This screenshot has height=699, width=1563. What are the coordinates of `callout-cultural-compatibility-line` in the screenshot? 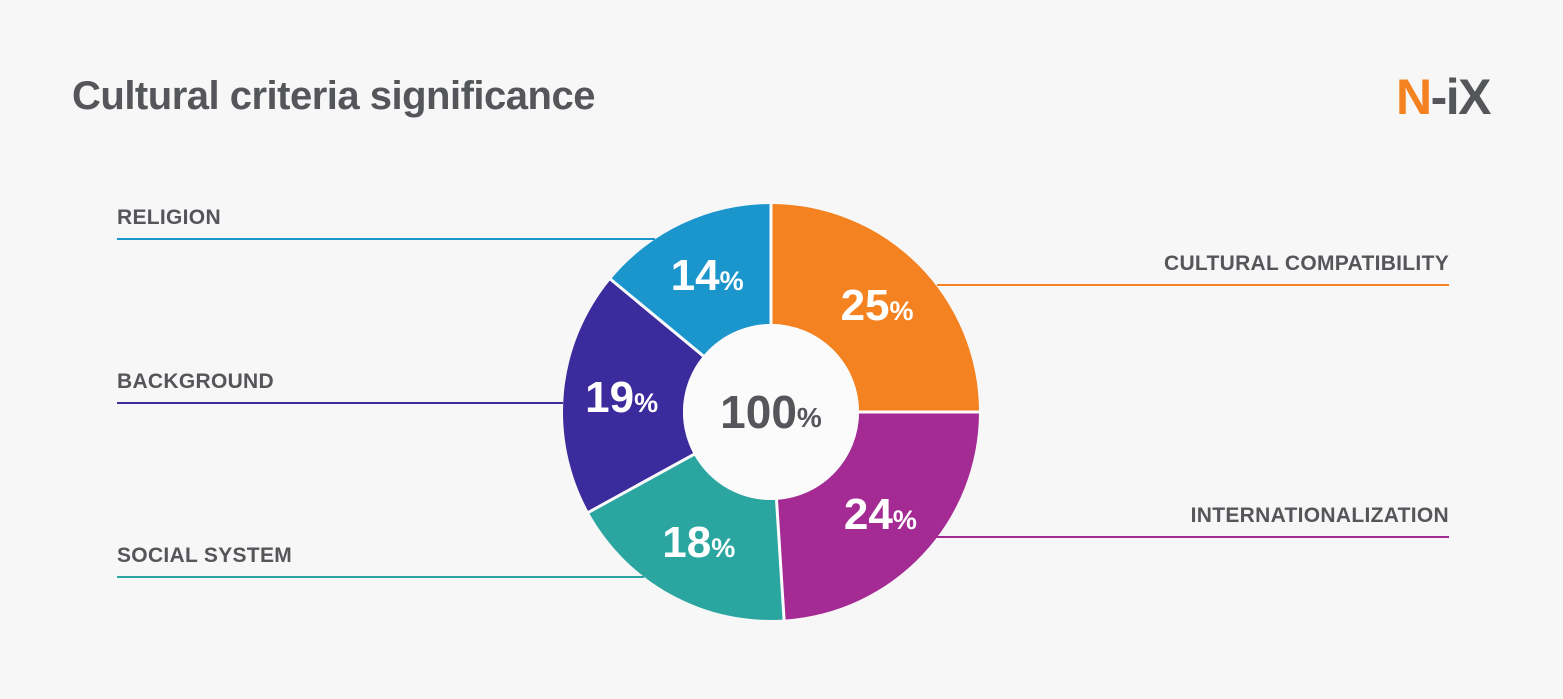 It's located at (1193, 285).